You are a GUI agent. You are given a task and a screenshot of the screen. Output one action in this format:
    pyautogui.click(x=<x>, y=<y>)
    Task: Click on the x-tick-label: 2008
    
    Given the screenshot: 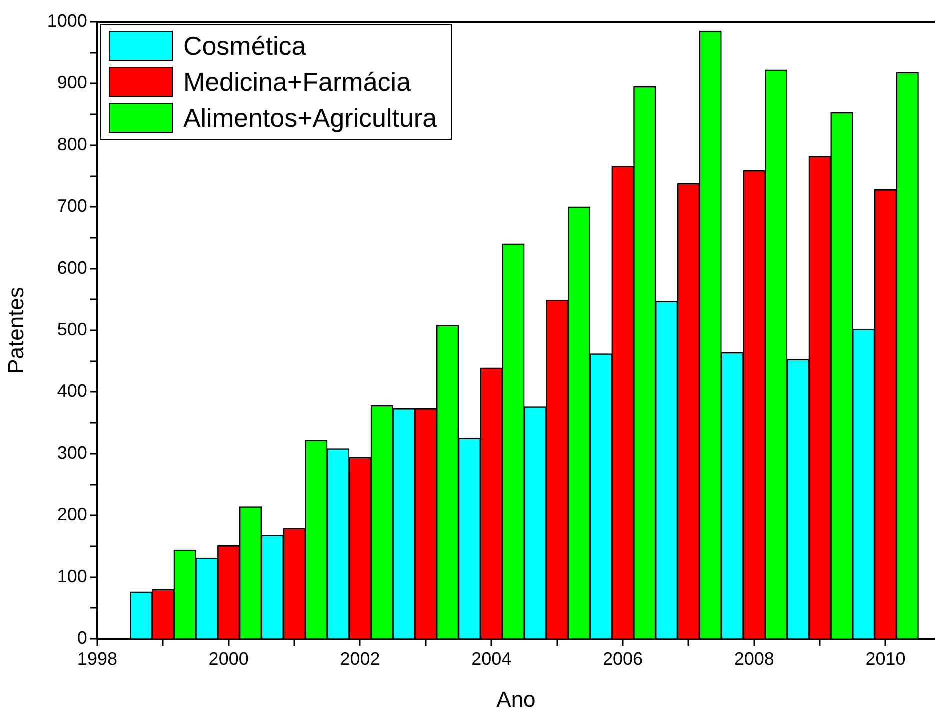 What is the action you would take?
    pyautogui.click(x=754, y=658)
    